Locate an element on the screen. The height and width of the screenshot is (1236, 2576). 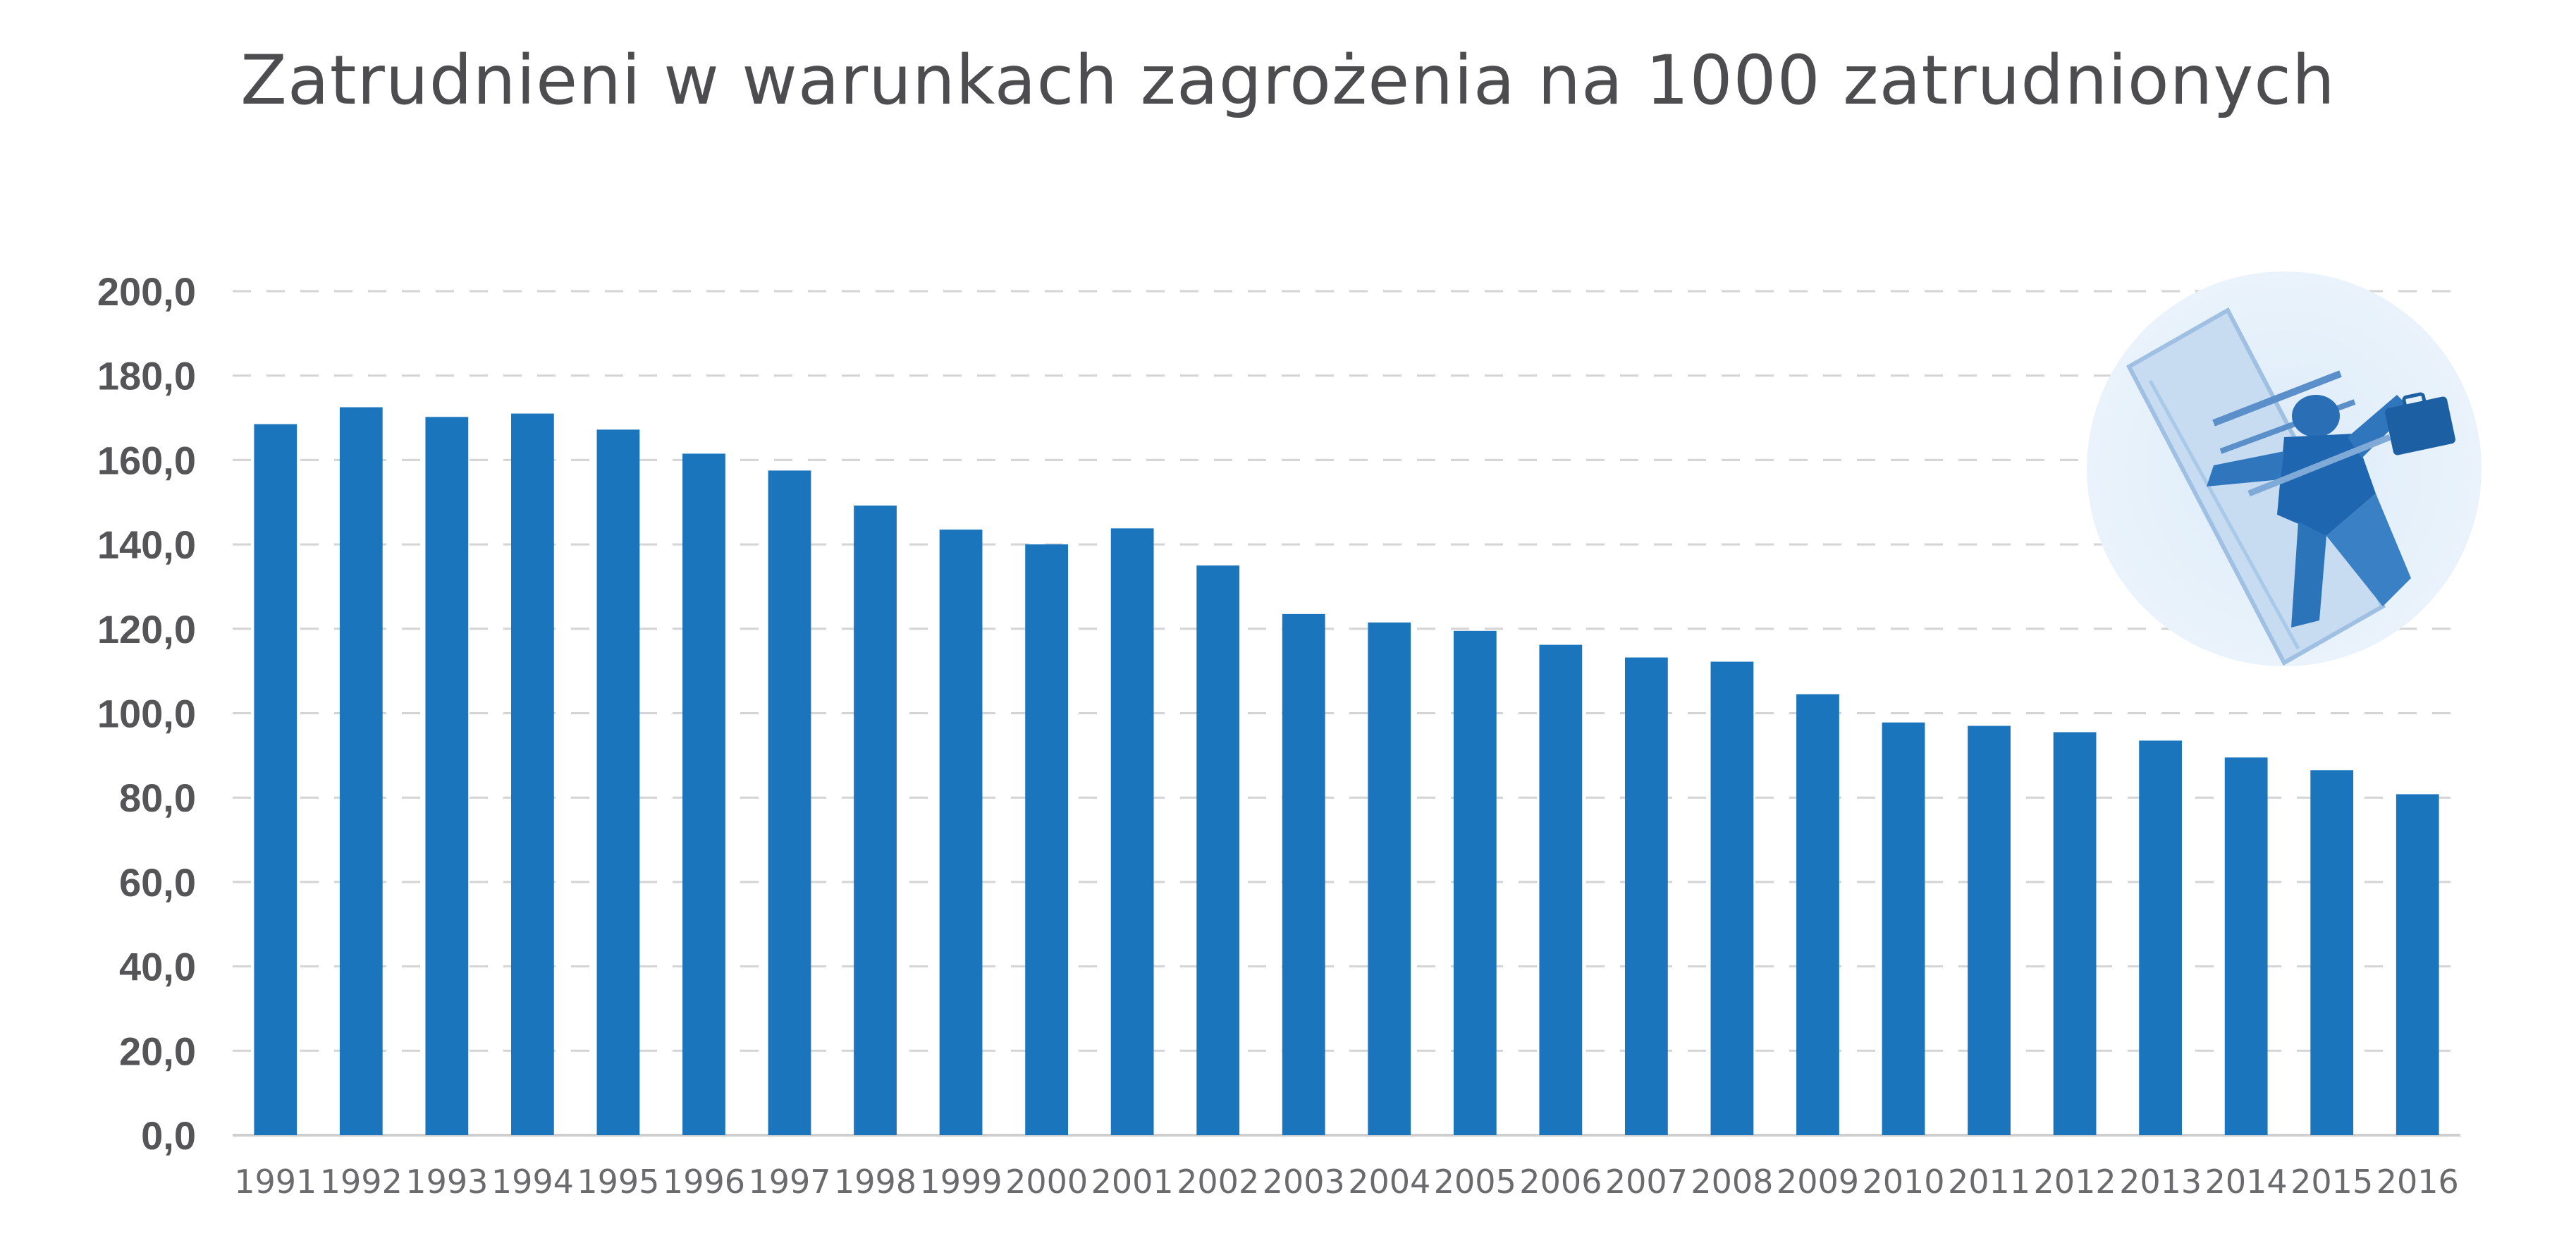
bar-2014 is located at coordinates (2246, 946).